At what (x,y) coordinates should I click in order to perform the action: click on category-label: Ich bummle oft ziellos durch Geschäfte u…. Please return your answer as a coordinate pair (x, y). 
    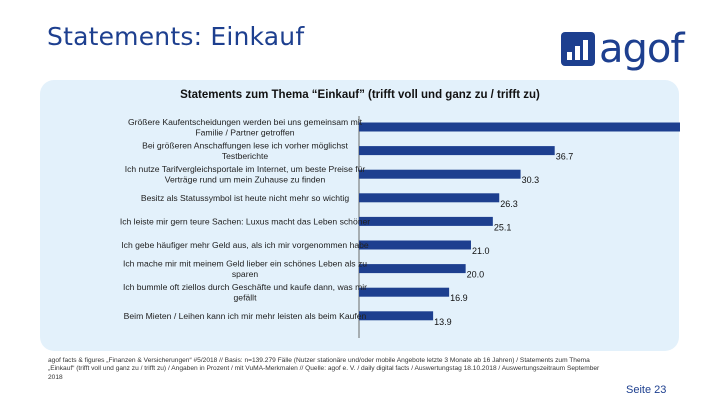
    Looking at the image, I should click on (245, 292).